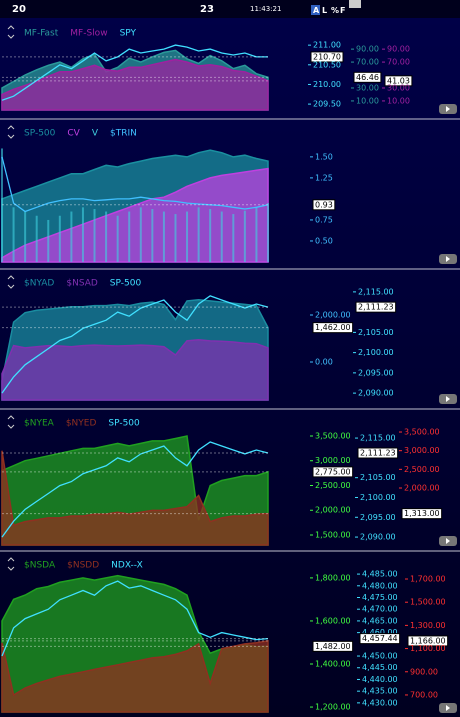 The height and width of the screenshot is (717, 460). I want to click on last-value-label: 1,166.00, so click(428, 640).